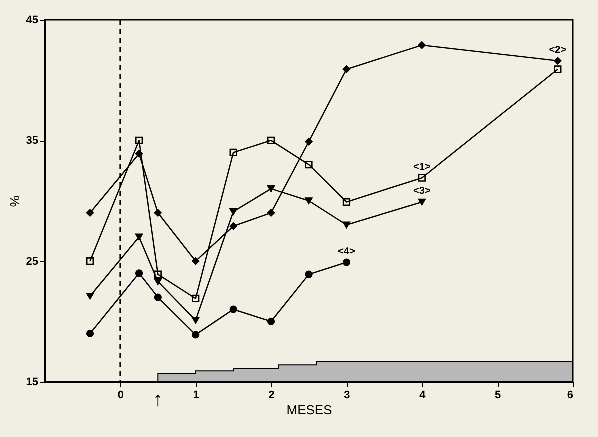 This screenshot has width=598, height=437. I want to click on series-label: <2>, so click(558, 50).